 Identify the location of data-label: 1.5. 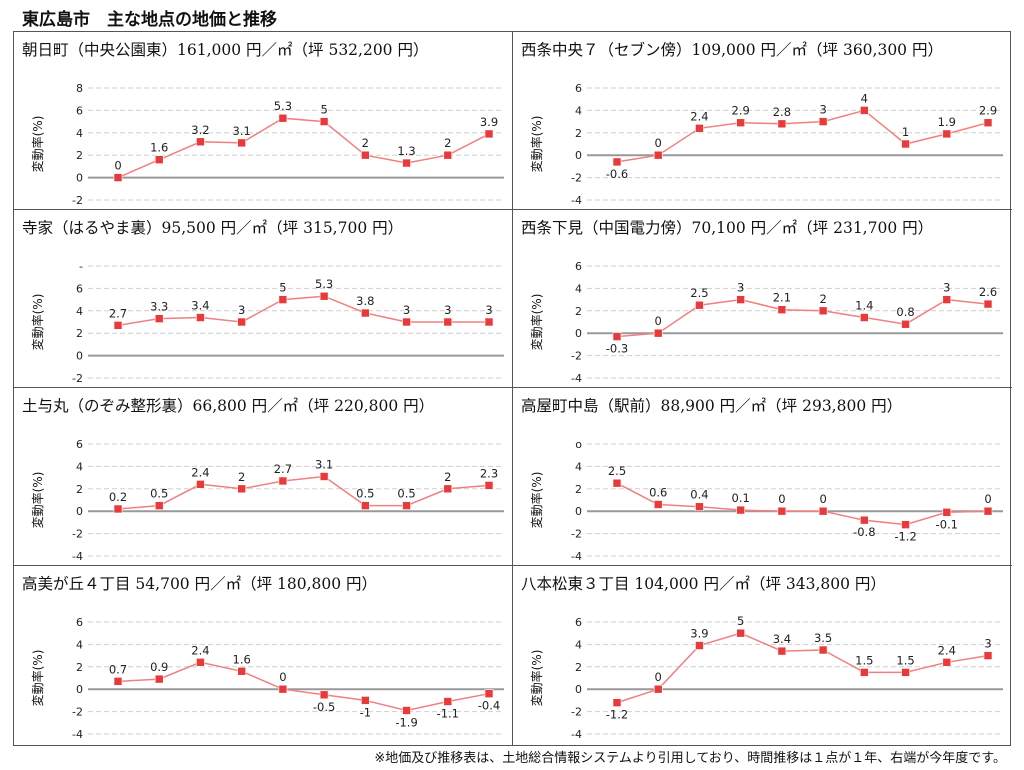
(905, 660).